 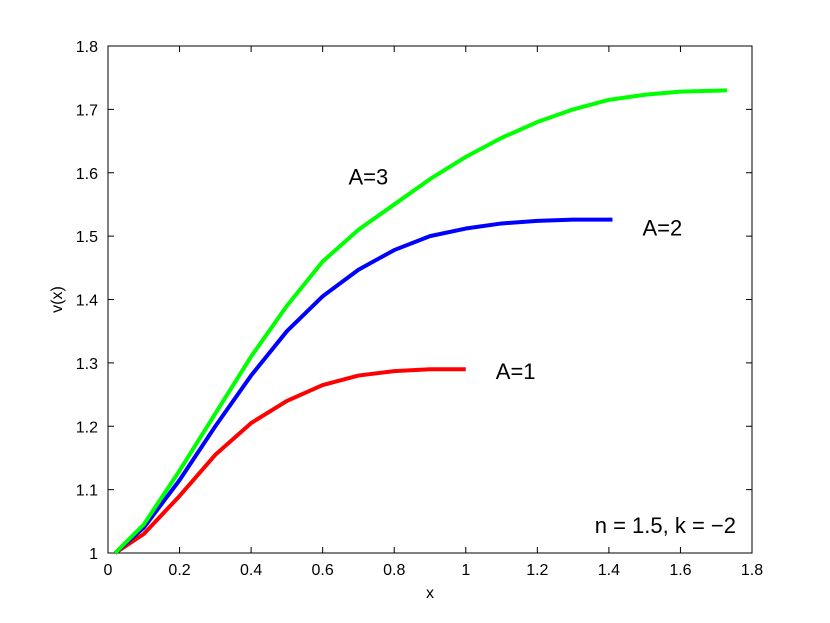 What do you see at coordinates (87, 364) in the screenshot?
I see `y-tick-label: 1.3` at bounding box center [87, 364].